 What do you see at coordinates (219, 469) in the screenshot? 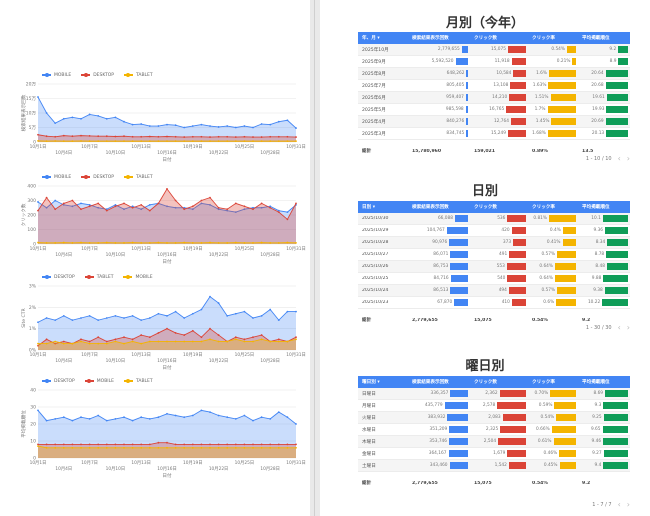
I see `x-tick-label: 10月22日` at bounding box center [219, 469].